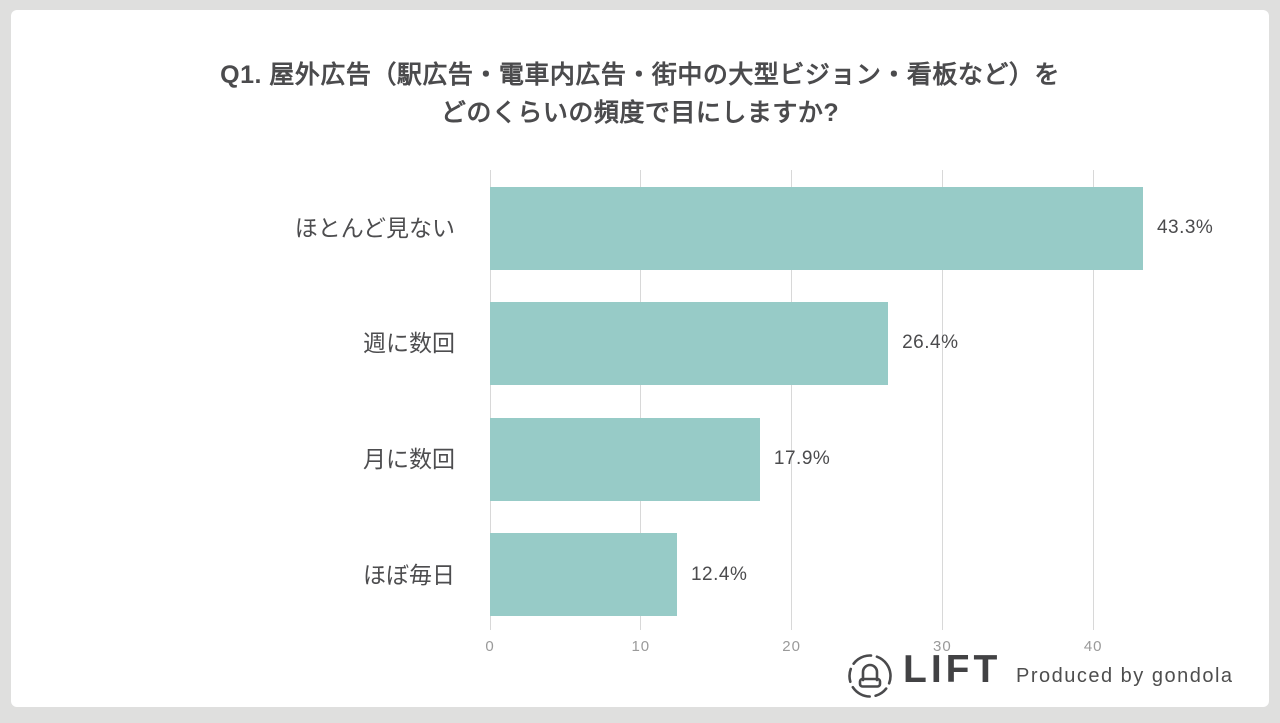 This screenshot has width=1280, height=723. I want to click on category-label: ほとんど見ない, so click(374, 228).